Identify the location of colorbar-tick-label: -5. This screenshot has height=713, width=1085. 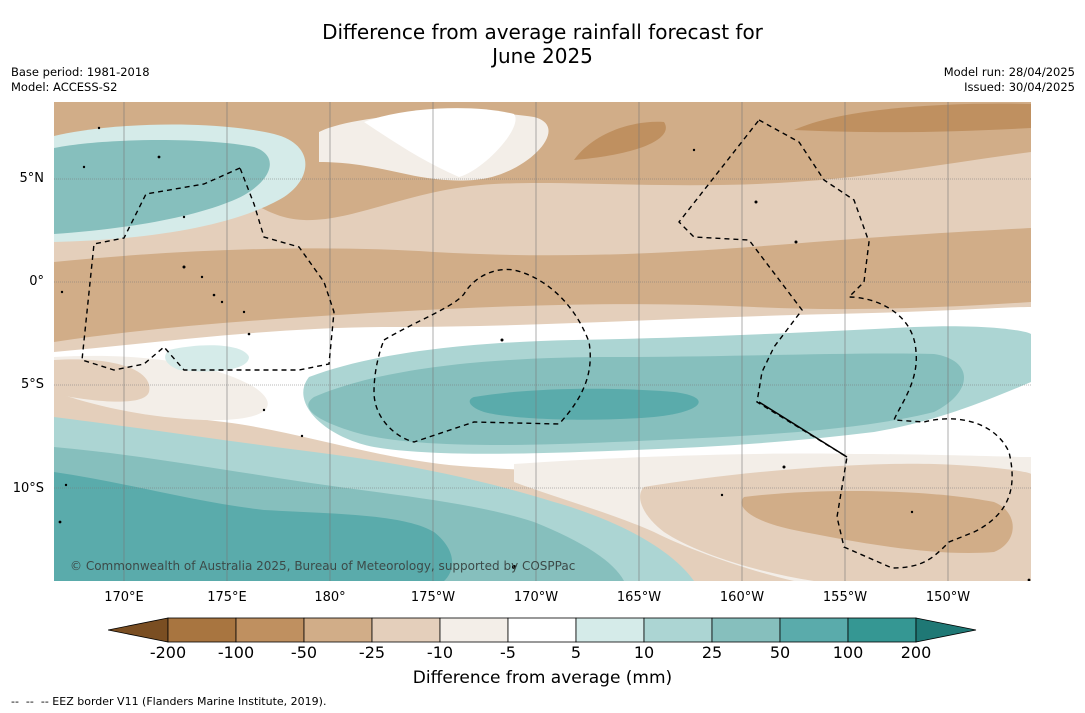
(508, 652).